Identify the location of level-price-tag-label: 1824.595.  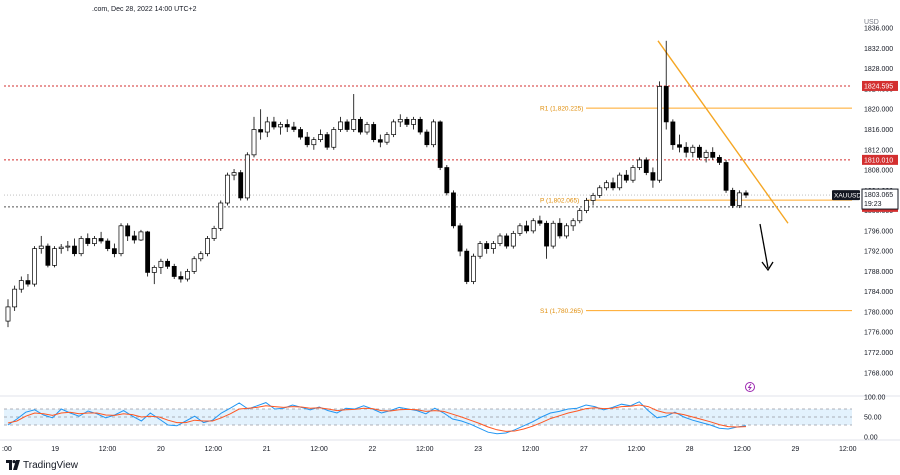
(878, 86).